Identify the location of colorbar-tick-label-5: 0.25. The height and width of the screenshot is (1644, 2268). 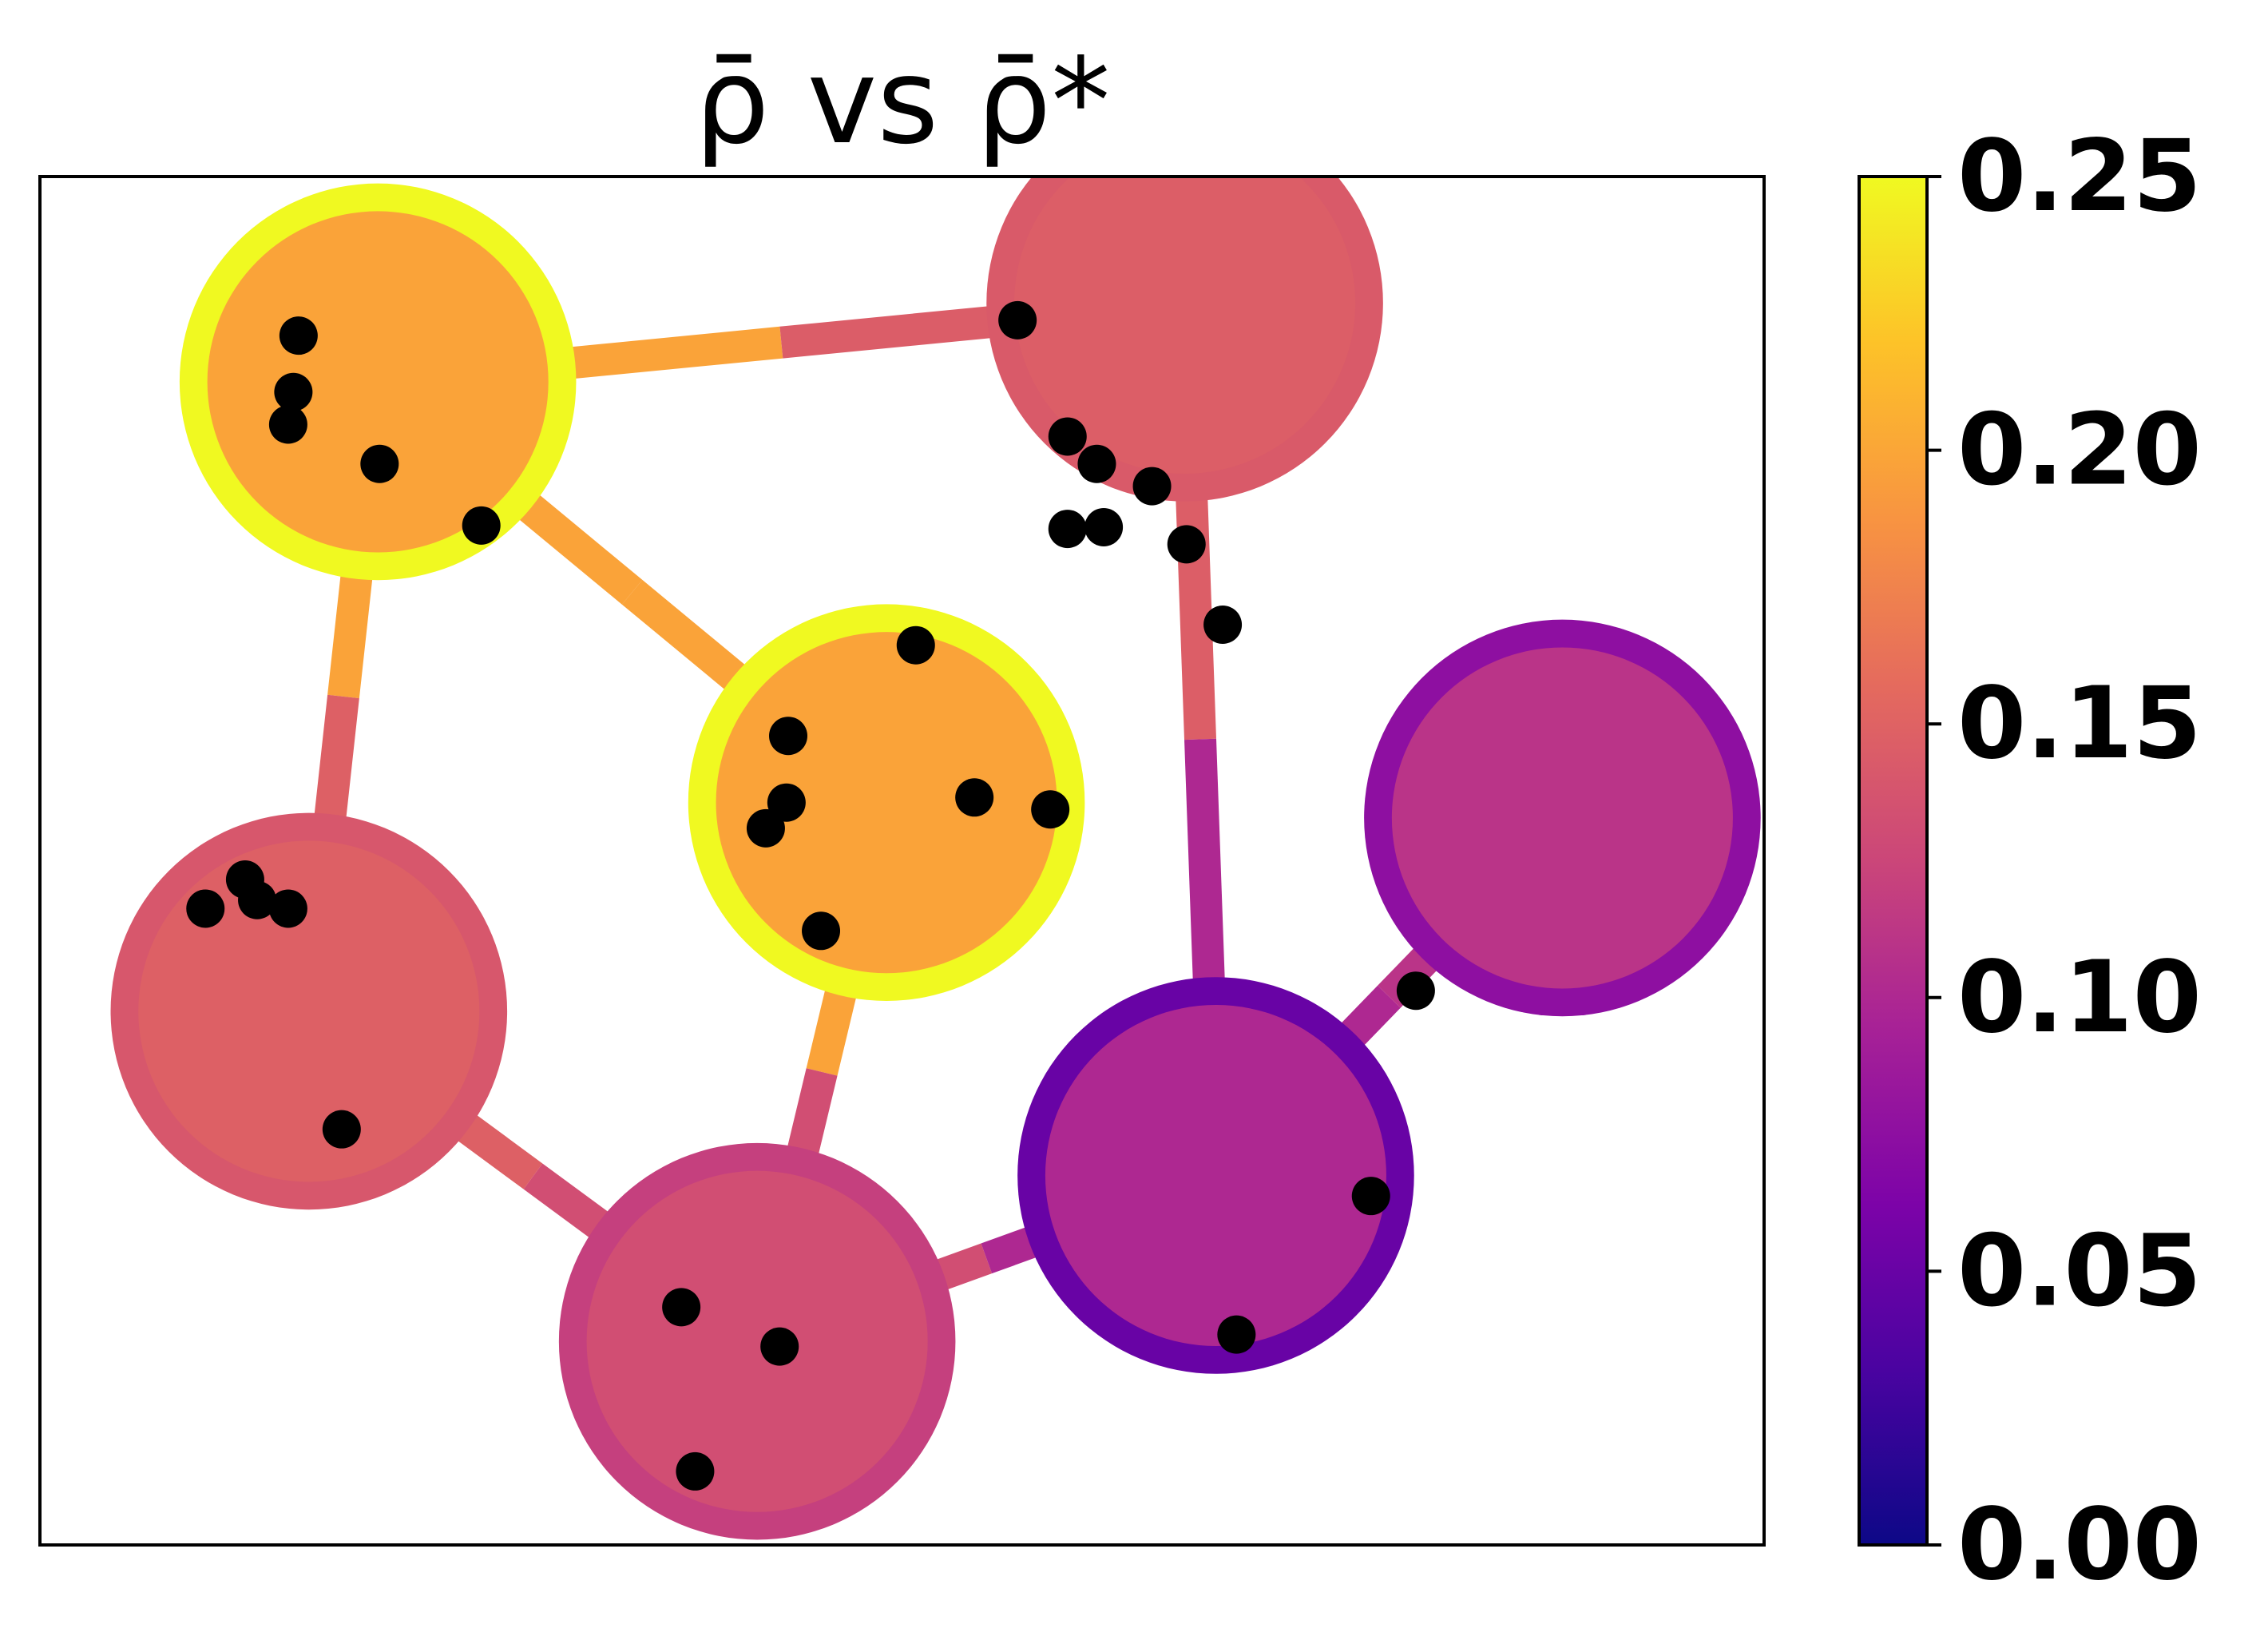
(2079, 176).